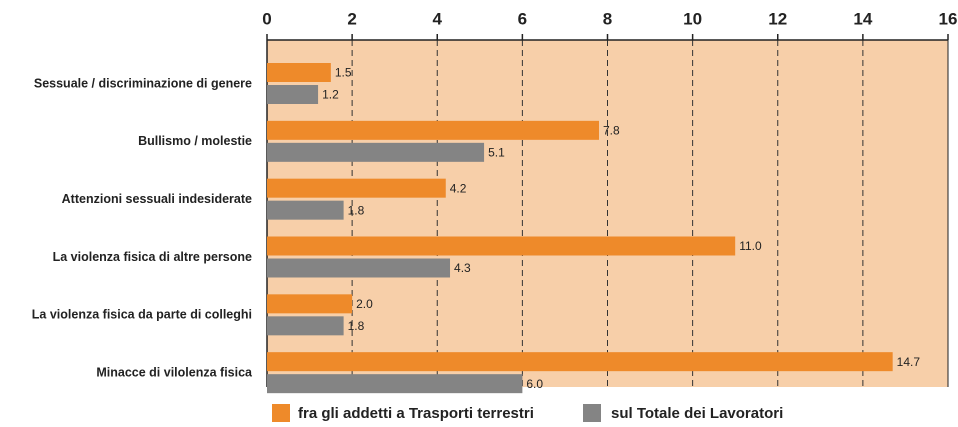 The image size is (958, 427). Describe the element at coordinates (343, 73) in the screenshot. I see `data-label: 1.5` at that location.